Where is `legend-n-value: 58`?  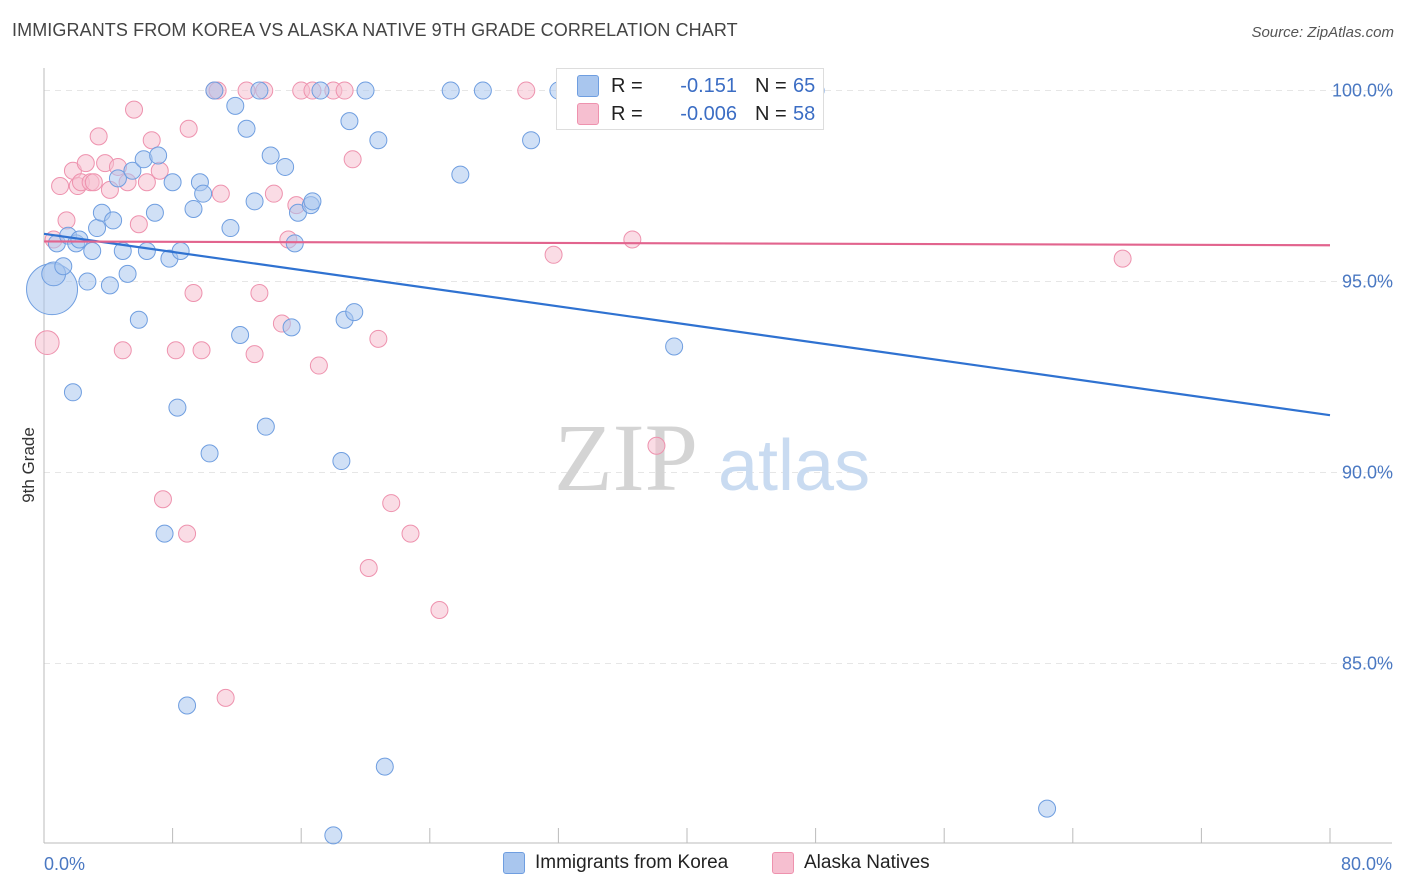
legend-n-value: 58 is located at coordinates (804, 113).